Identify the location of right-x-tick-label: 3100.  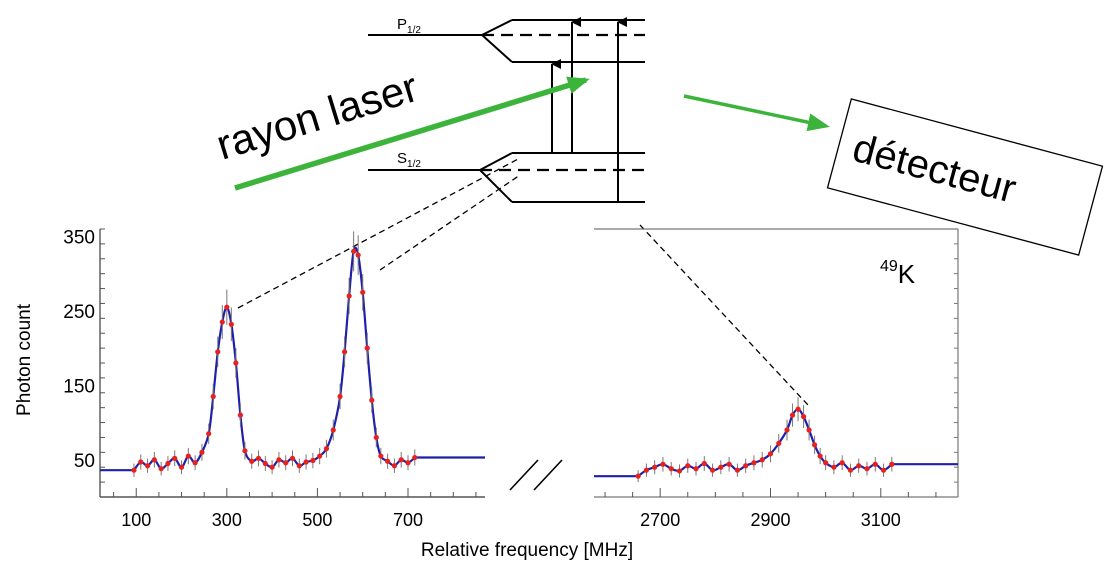
(881, 520).